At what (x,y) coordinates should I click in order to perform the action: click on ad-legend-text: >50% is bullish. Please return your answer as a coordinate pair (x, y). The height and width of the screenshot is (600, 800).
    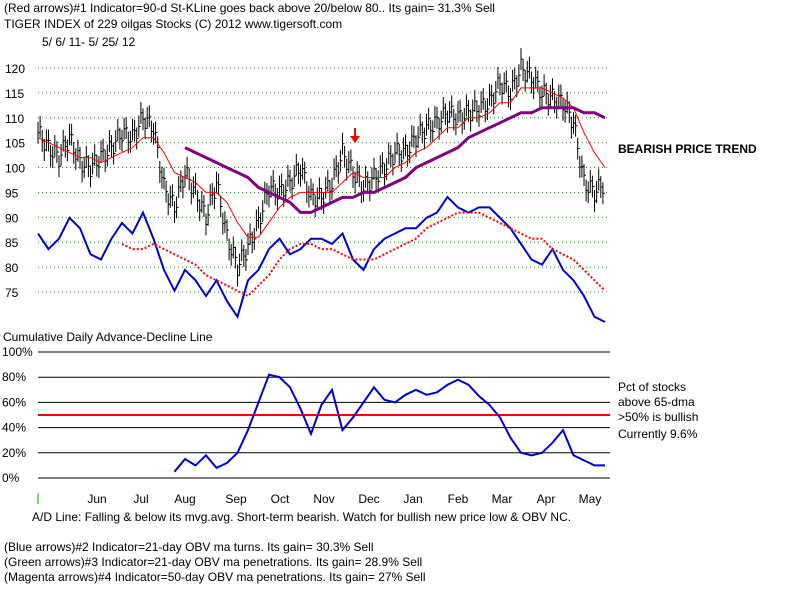
    Looking at the image, I should click on (658, 417).